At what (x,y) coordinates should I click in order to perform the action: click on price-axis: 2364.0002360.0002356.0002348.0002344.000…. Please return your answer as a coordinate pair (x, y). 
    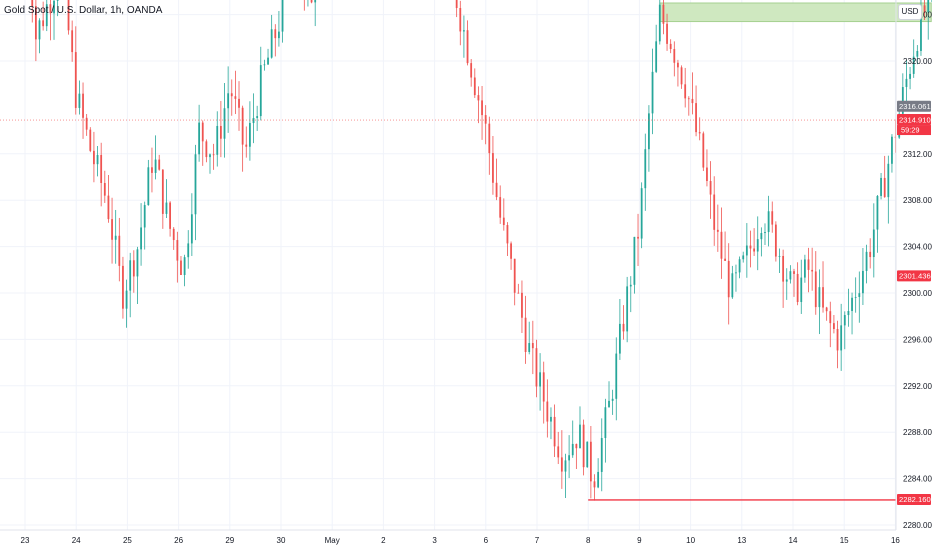
    Looking at the image, I should click on (917, 265).